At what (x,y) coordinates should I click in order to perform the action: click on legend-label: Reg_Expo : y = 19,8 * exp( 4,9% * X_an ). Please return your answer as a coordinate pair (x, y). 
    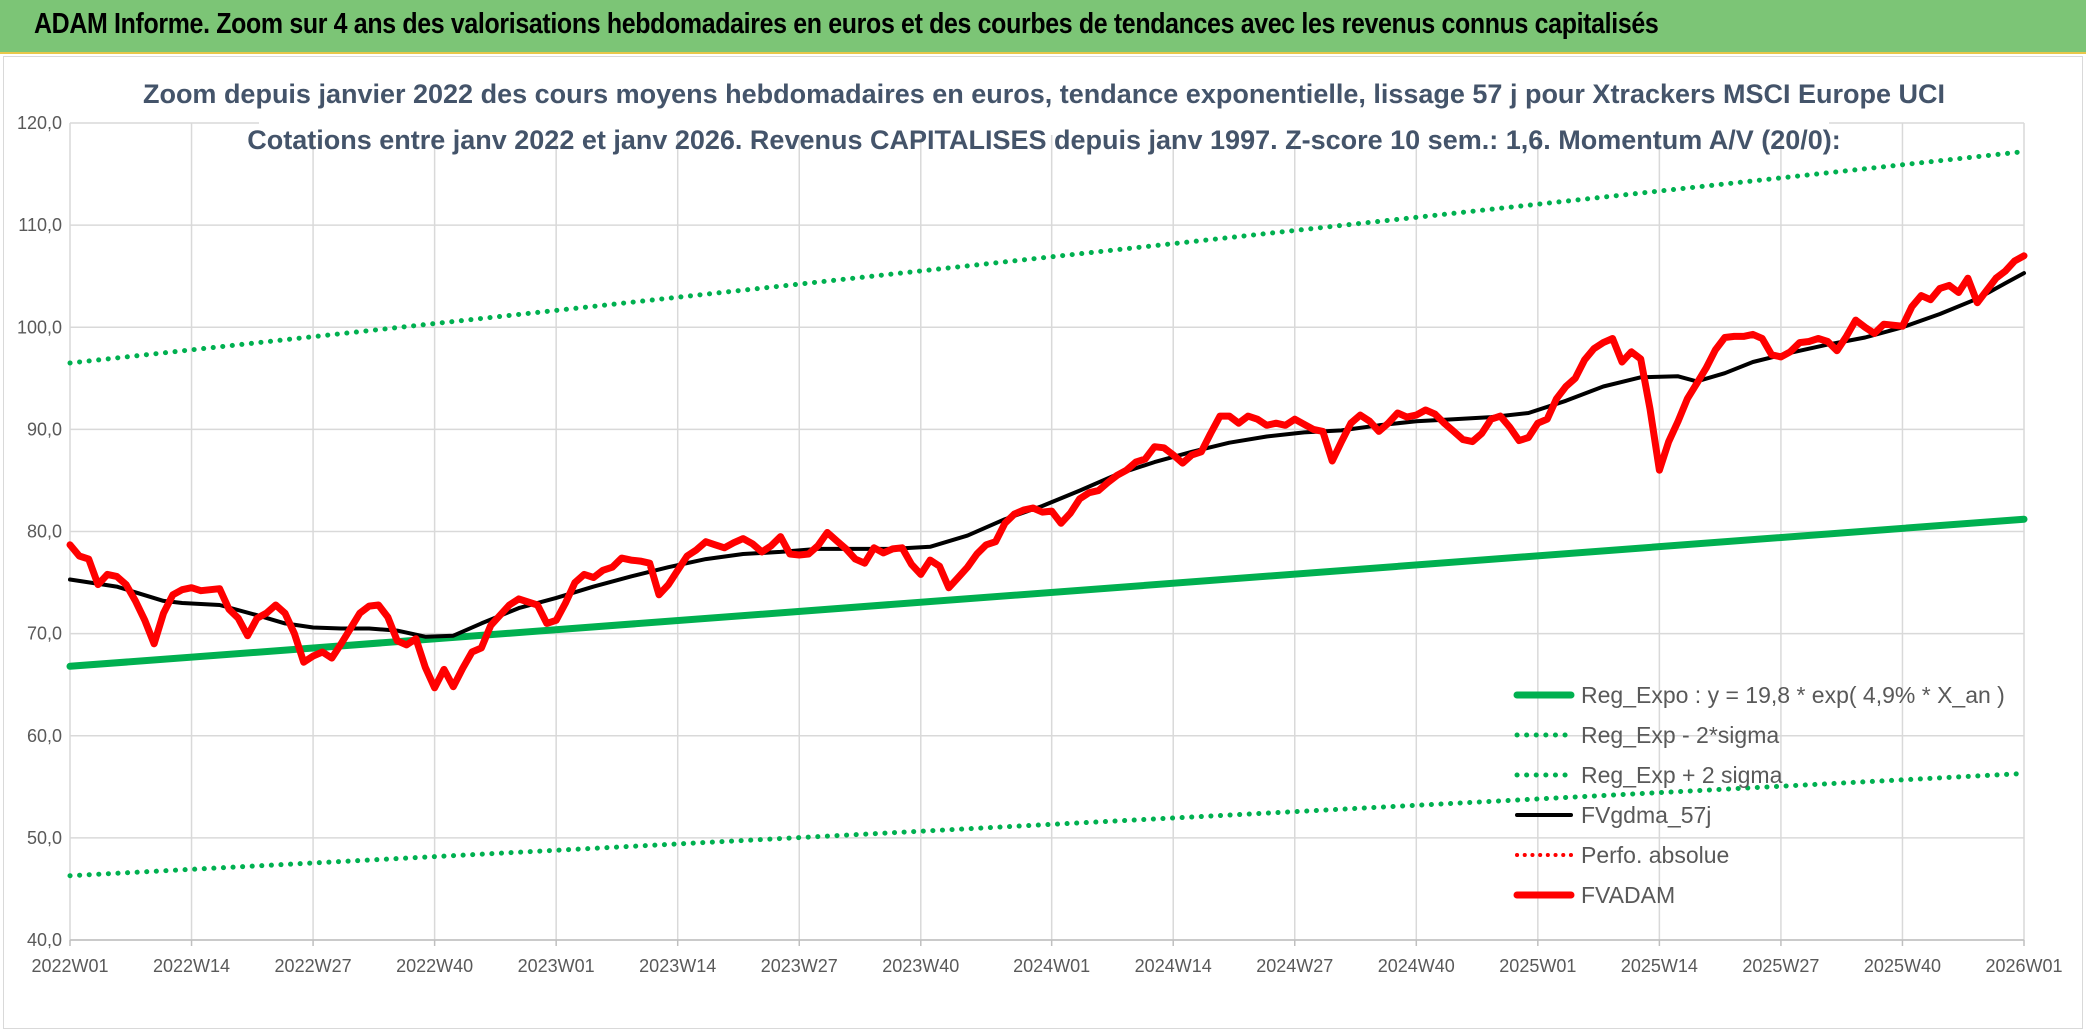
    Looking at the image, I should click on (1793, 695).